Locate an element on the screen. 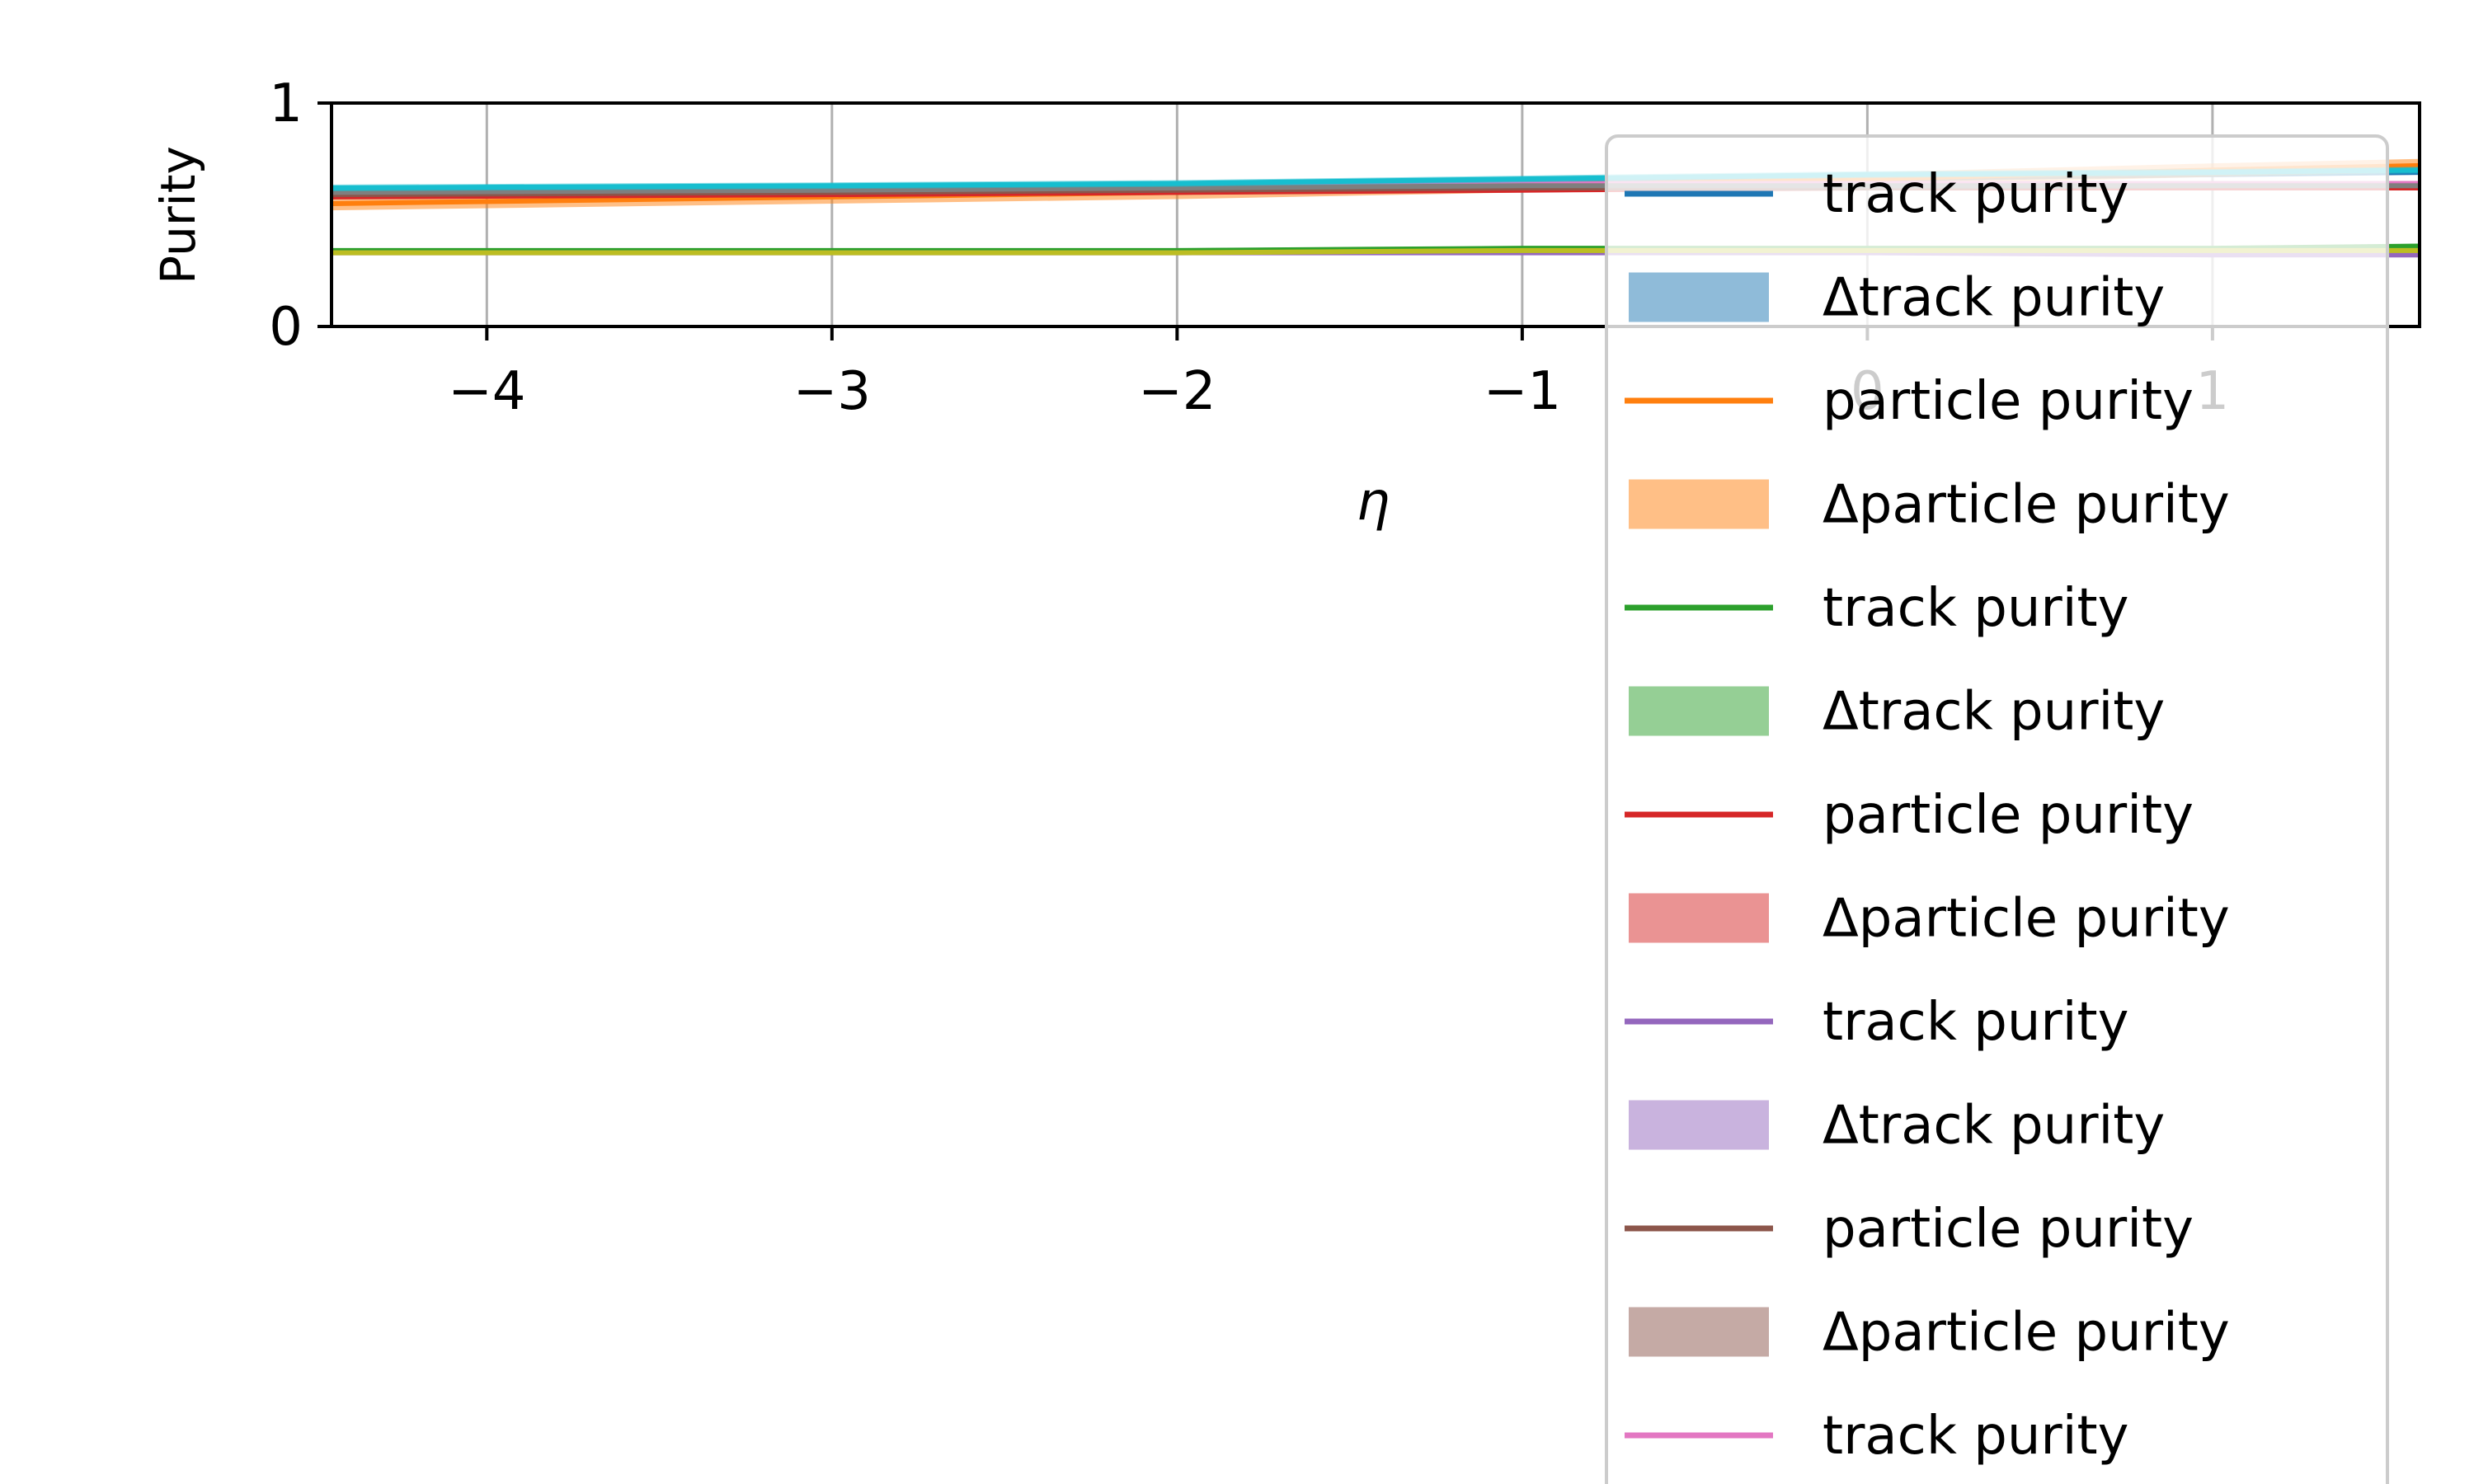 The height and width of the screenshot is (1484, 2474). x-tick-label: −1 is located at coordinates (1522, 391).